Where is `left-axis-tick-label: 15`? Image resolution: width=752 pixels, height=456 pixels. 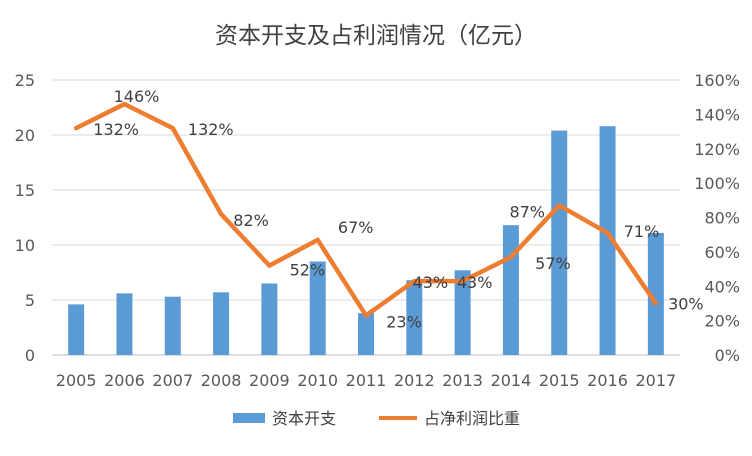
left-axis-tick-label: 15 is located at coordinates (25, 190).